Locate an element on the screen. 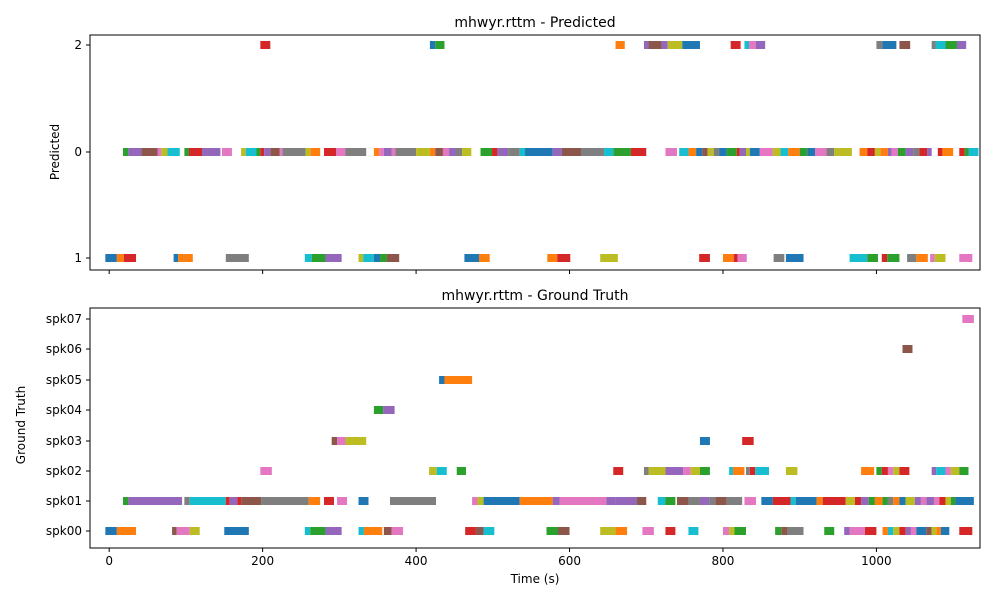  ground-truth-segment-spk07 is located at coordinates (968, 319).